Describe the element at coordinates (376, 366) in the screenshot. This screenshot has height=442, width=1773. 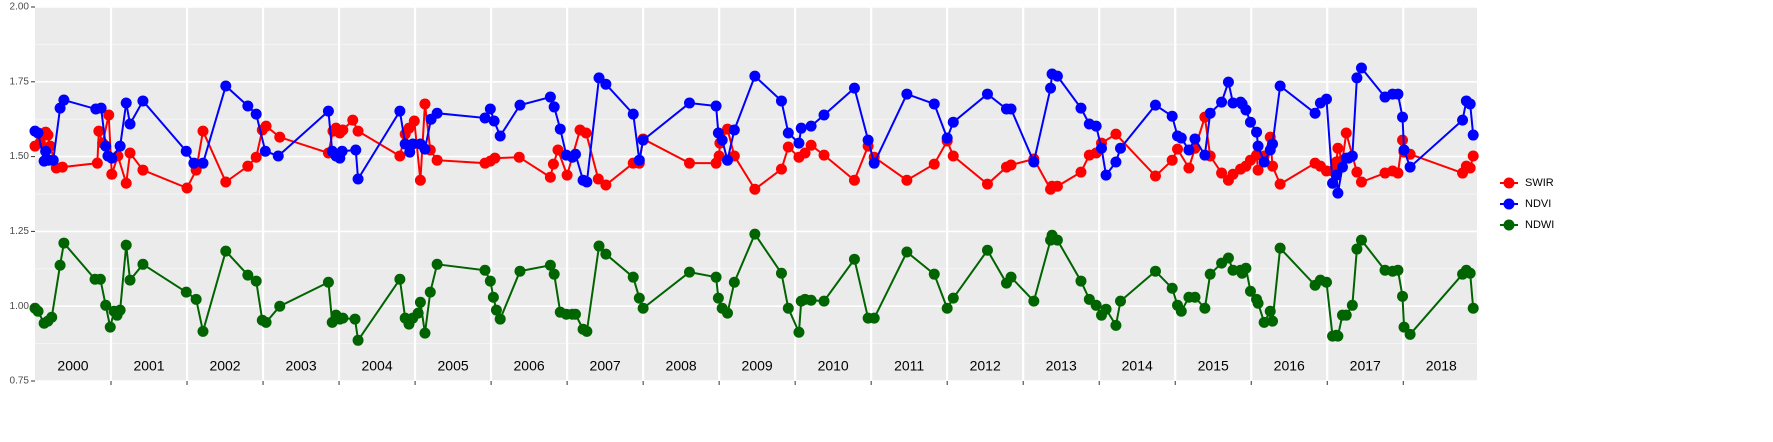
I see `year-label: 2004` at that location.